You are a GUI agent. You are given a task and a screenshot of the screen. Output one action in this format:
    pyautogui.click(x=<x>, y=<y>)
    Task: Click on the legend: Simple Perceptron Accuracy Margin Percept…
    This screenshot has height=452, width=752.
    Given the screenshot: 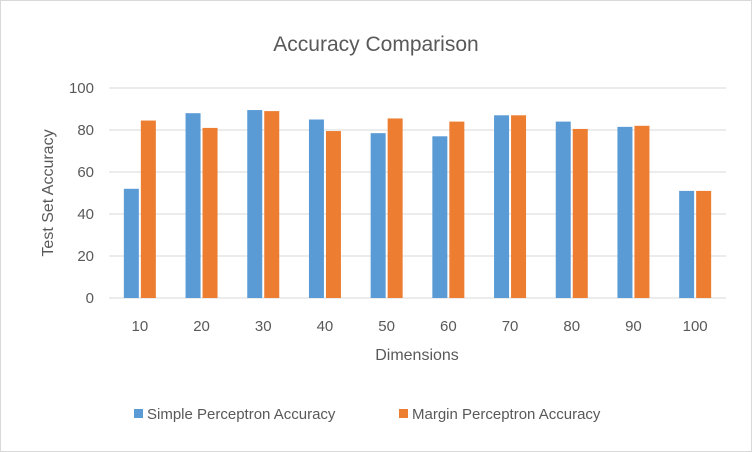 What is the action you would take?
    pyautogui.click(x=367, y=414)
    